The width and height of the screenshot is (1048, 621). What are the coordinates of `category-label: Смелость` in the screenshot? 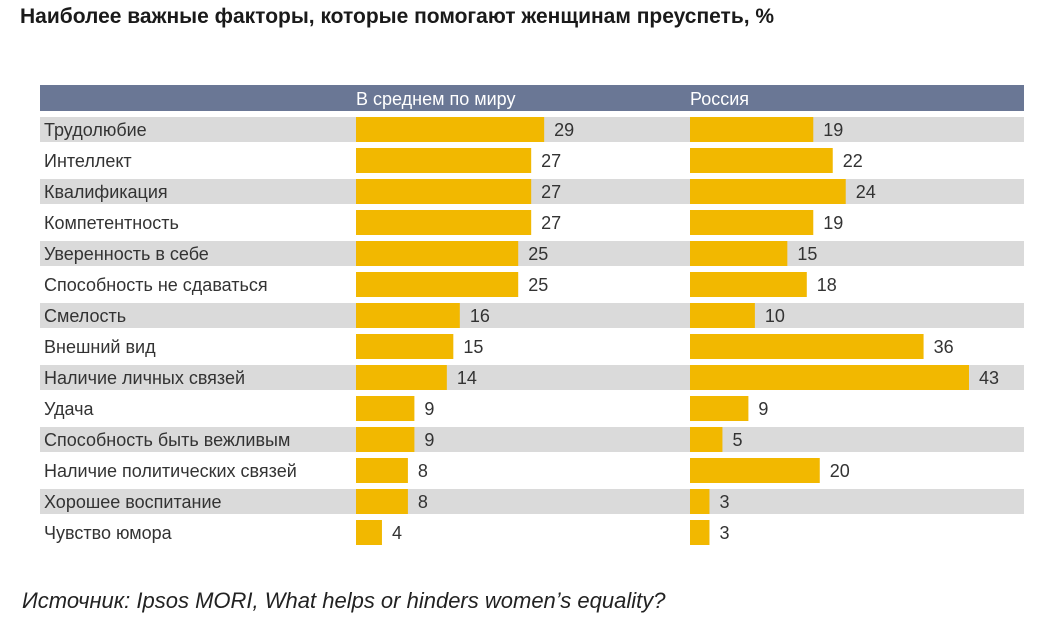 It's located at (85, 316).